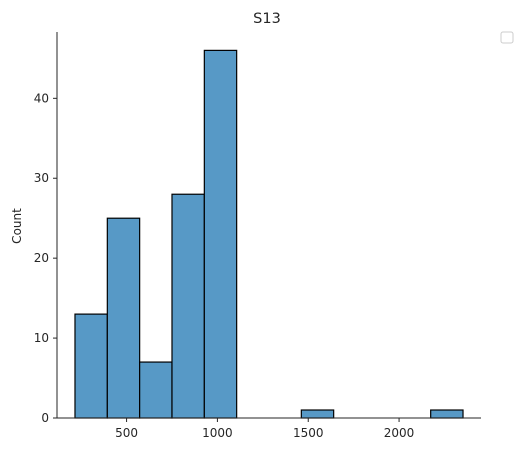 Image resolution: width=522 pixels, height=452 pixels. I want to click on chart-title: S13, so click(267, 19).